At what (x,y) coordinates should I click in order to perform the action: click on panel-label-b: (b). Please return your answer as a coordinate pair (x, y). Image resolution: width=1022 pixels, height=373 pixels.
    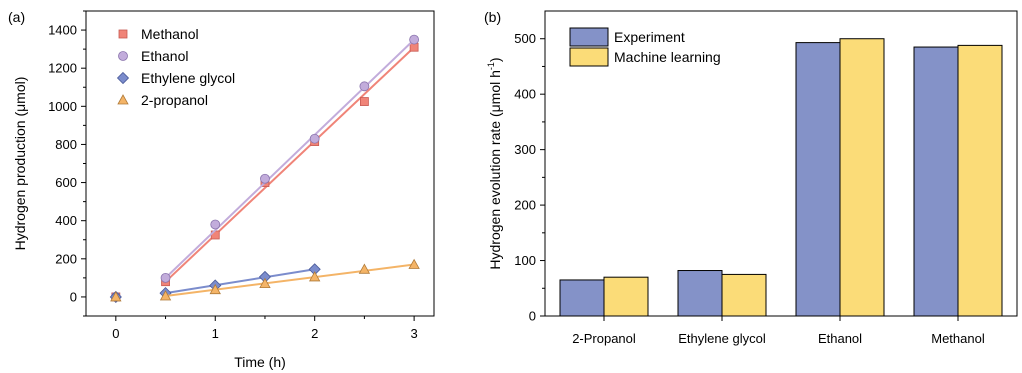
    Looking at the image, I should click on (492, 17).